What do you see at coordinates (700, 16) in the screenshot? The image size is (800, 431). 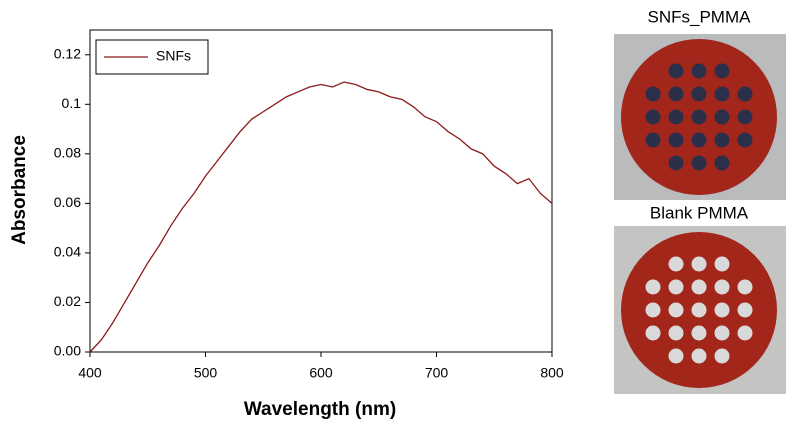 I see `photo-label: SNFs_PMMA` at bounding box center [700, 16].